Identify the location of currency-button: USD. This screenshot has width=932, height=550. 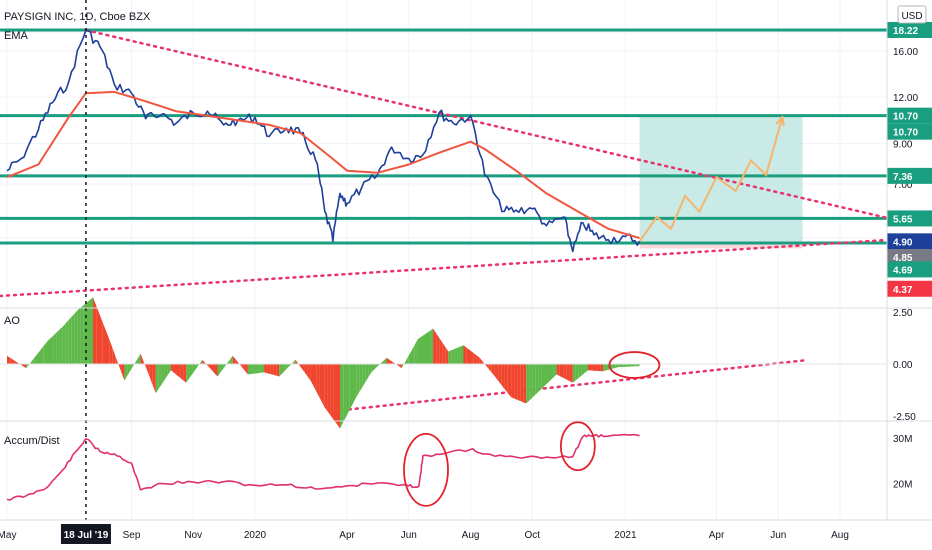
(912, 14).